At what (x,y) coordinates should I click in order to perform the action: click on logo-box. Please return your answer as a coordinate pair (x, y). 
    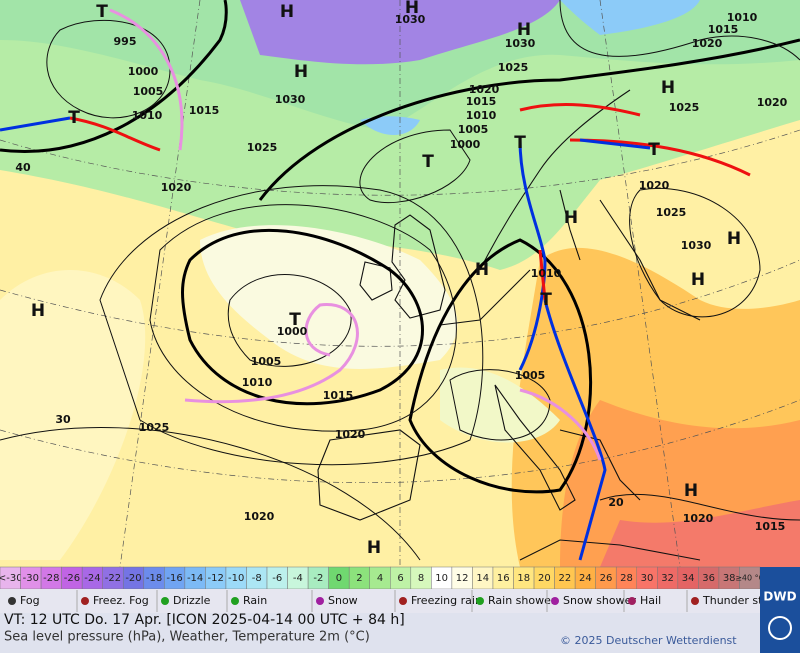
    Looking at the image, I should click on (780, 610).